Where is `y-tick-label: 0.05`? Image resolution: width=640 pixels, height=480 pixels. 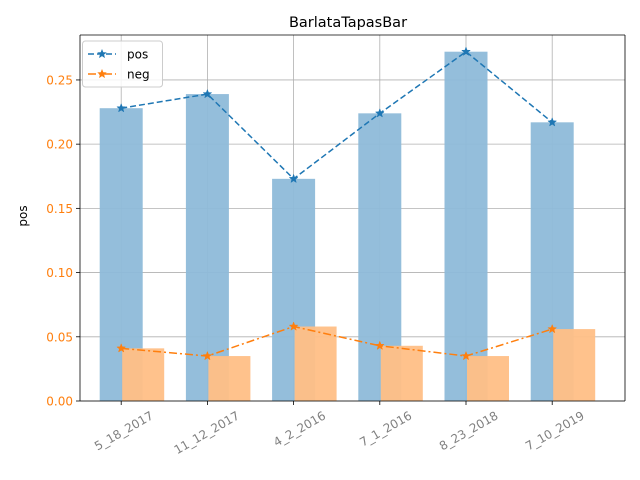
y-tick-label: 0.05 is located at coordinates (59, 337).